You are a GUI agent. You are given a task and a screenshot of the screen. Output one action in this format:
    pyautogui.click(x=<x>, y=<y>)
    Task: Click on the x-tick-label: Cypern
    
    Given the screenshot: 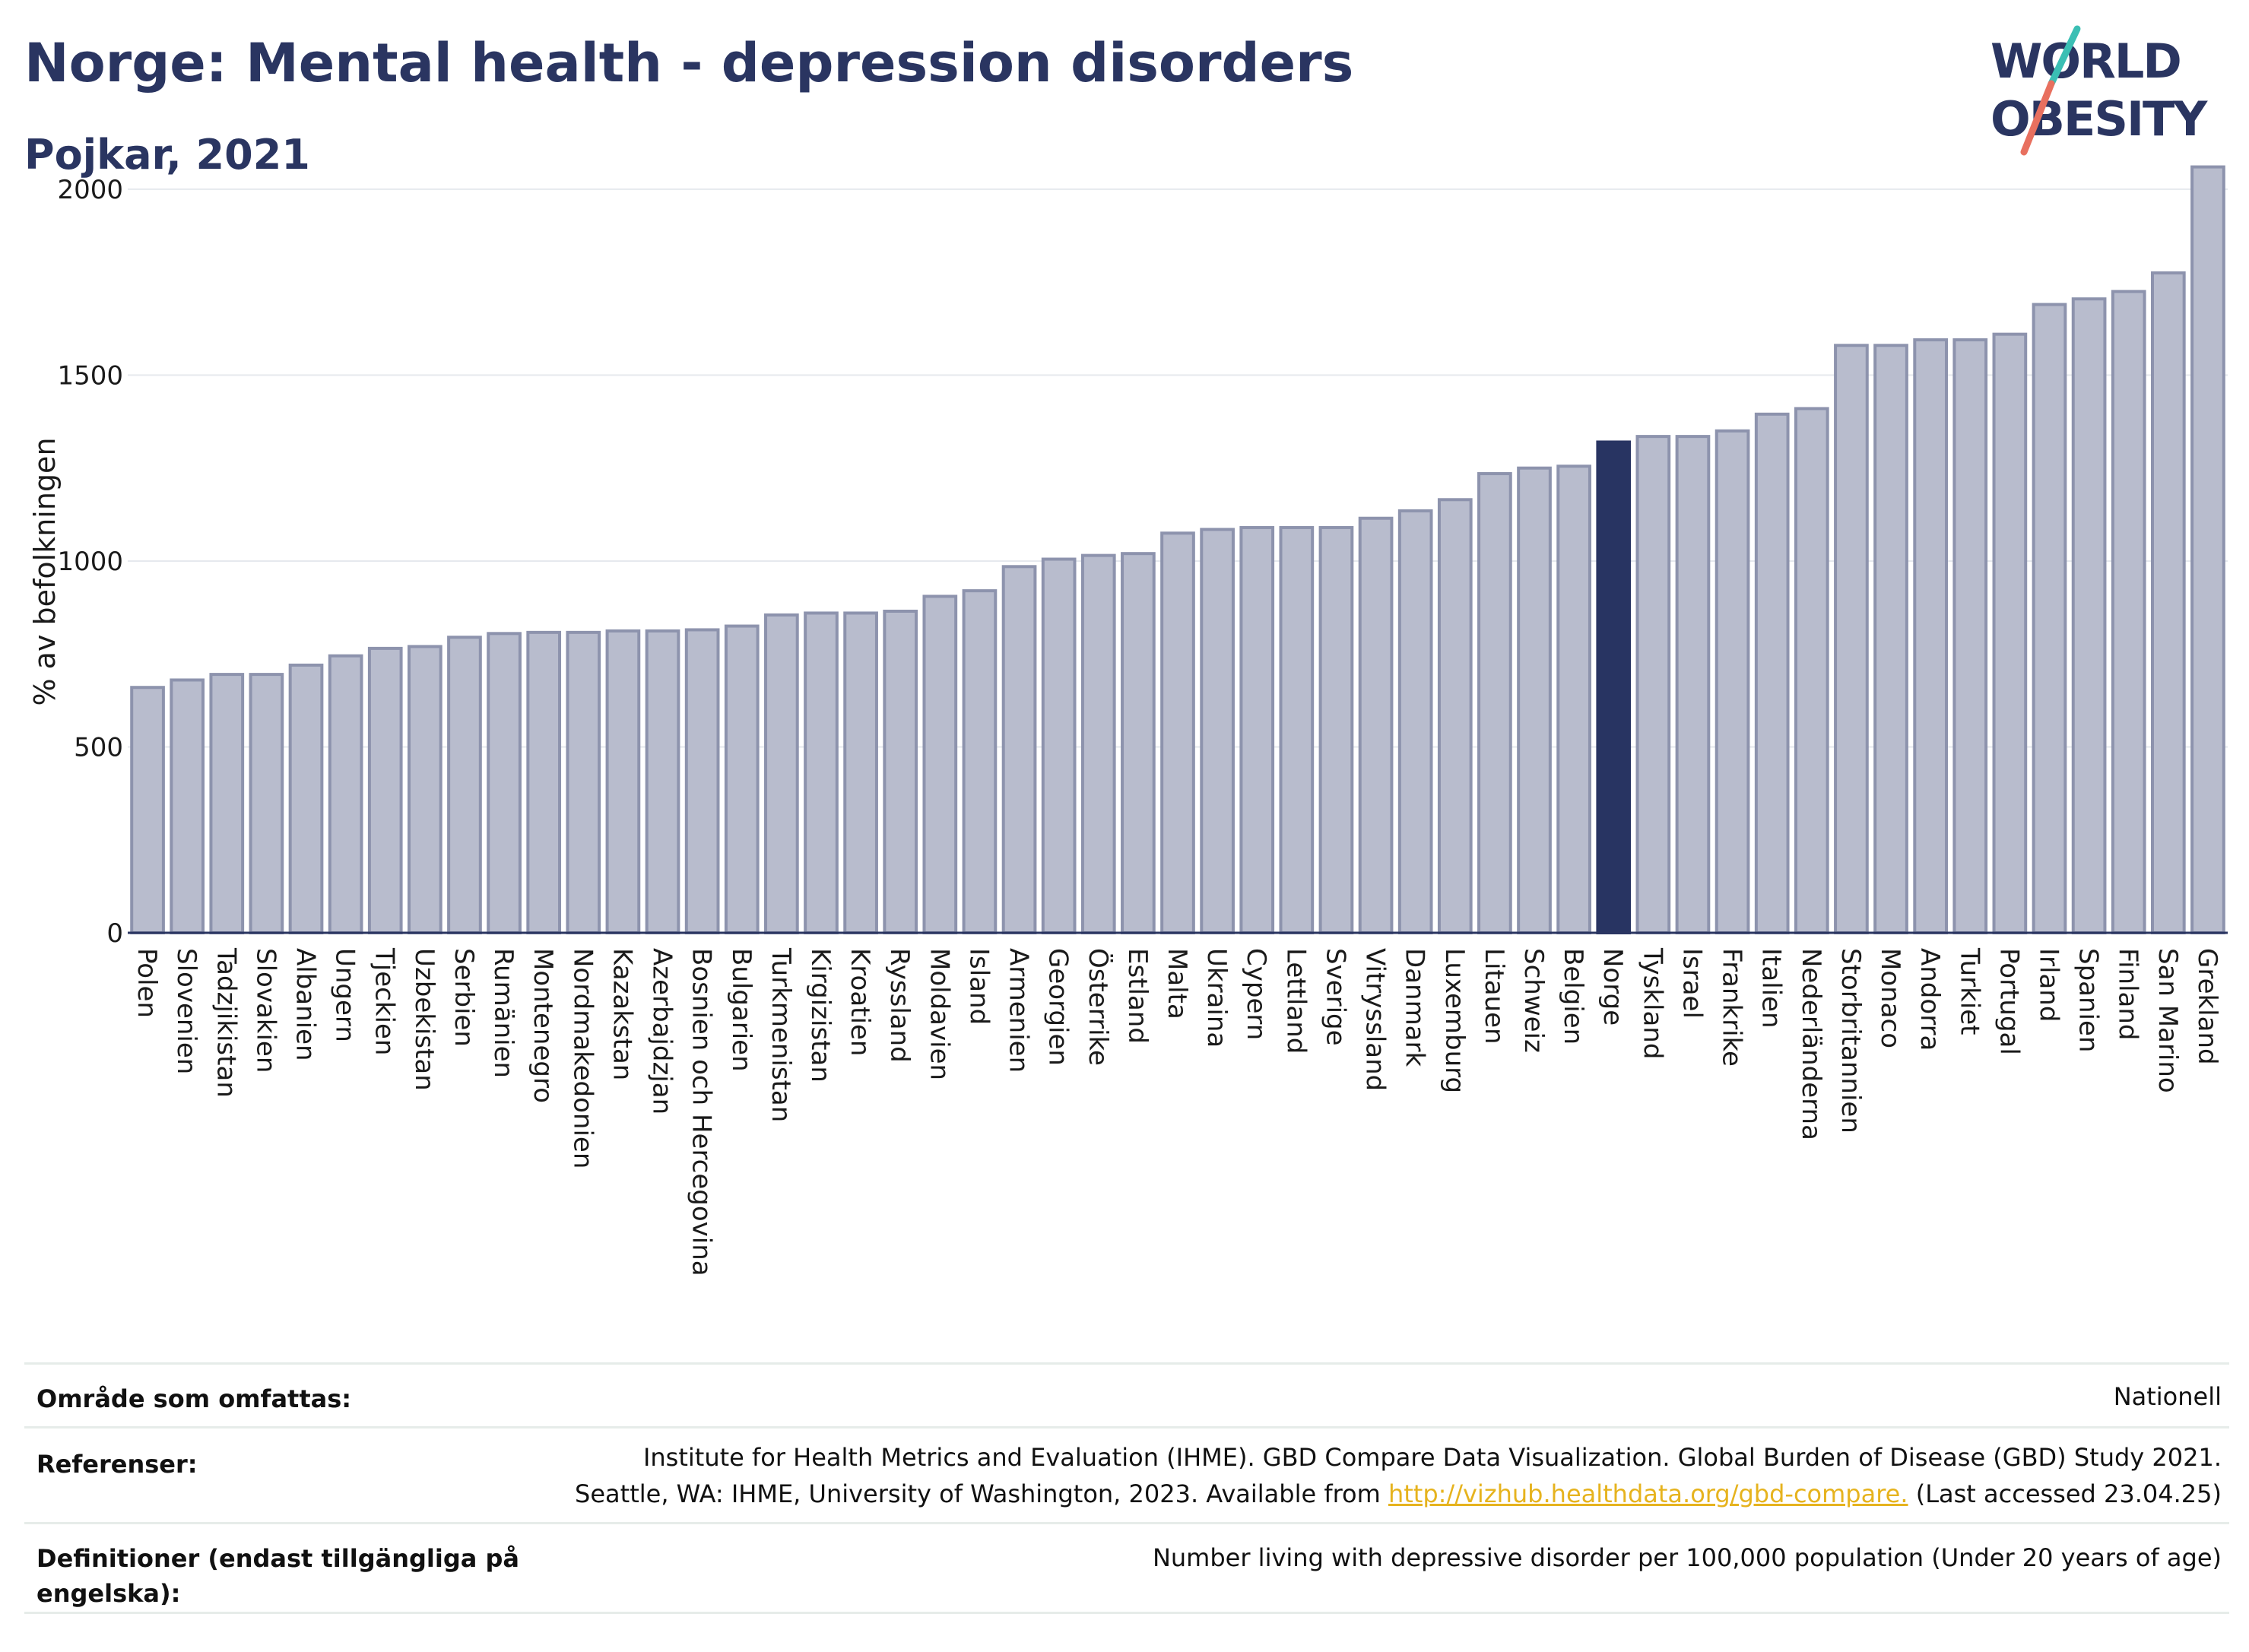 What is the action you would take?
    pyautogui.click(x=1256, y=994)
    